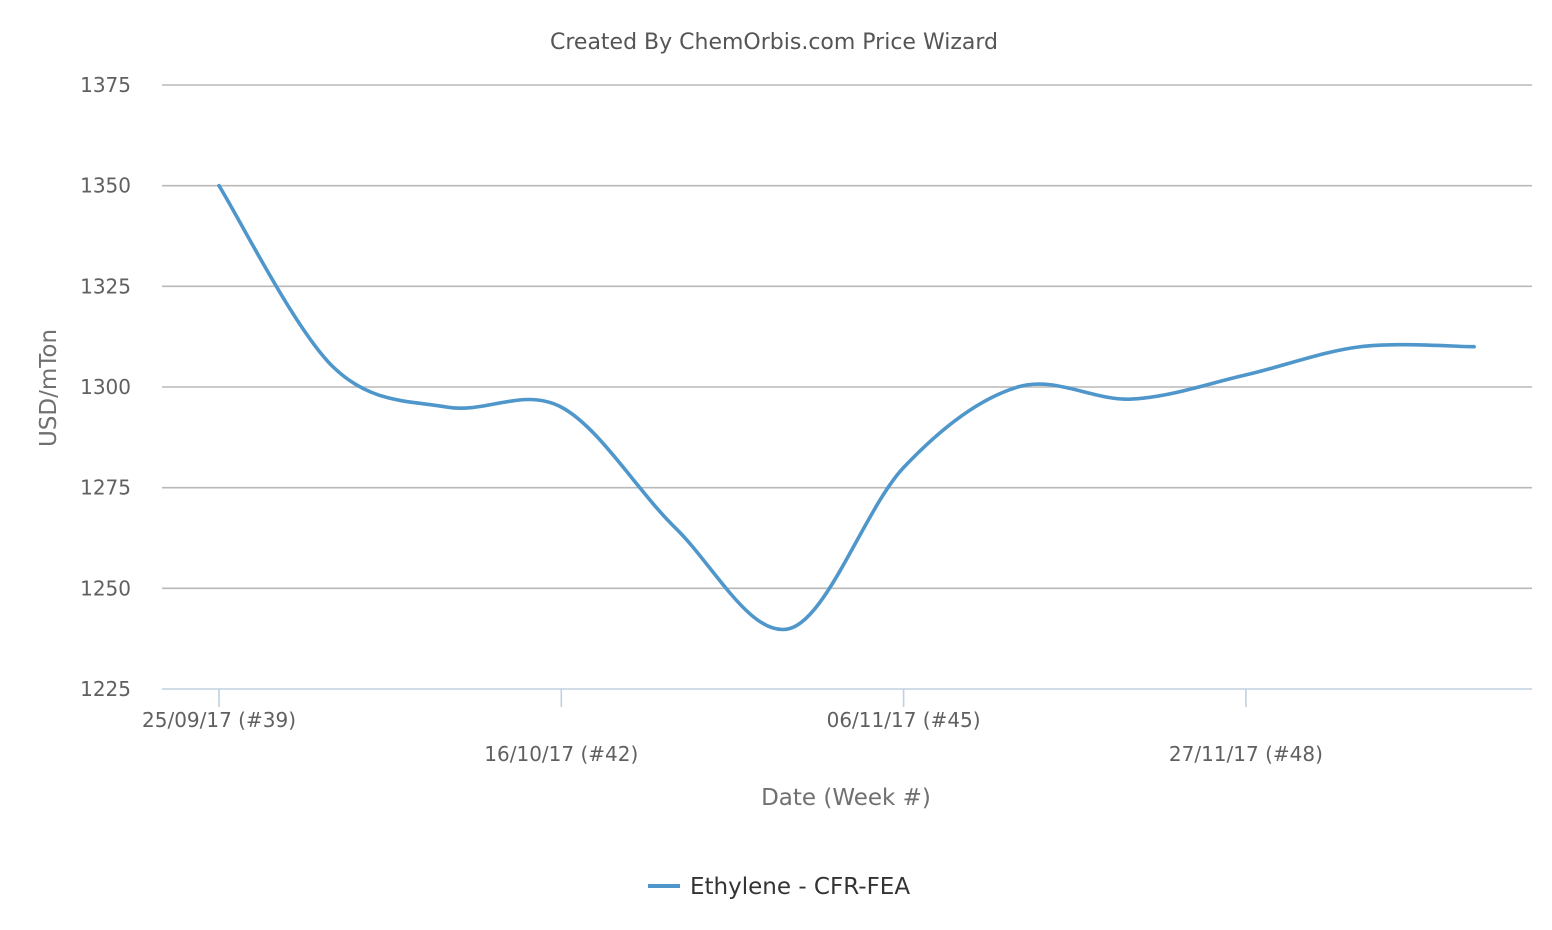 This screenshot has height=930, width=1552. What do you see at coordinates (105, 85) in the screenshot?
I see `y-tick-label: 1375` at bounding box center [105, 85].